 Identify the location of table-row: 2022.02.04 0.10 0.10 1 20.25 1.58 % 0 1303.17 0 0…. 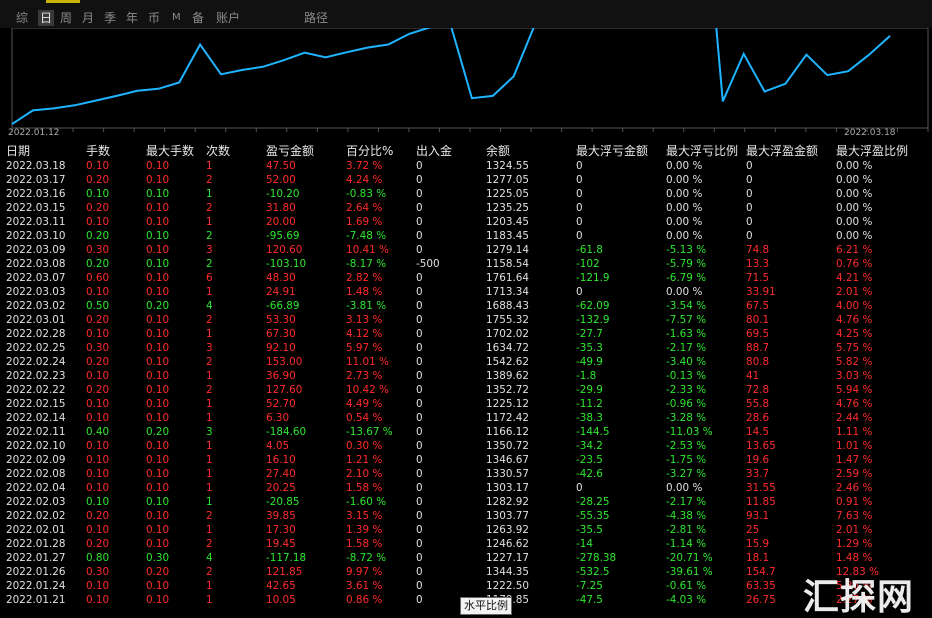
(466, 488).